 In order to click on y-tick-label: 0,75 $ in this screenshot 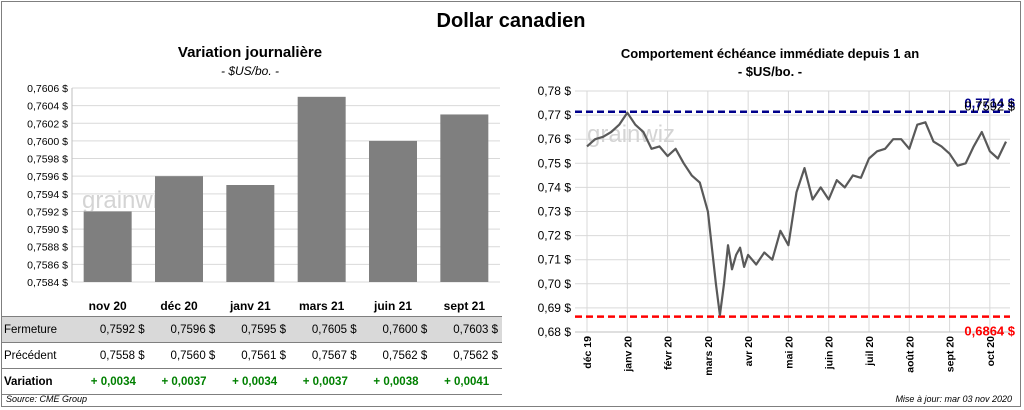, I will do `click(555, 163)`.